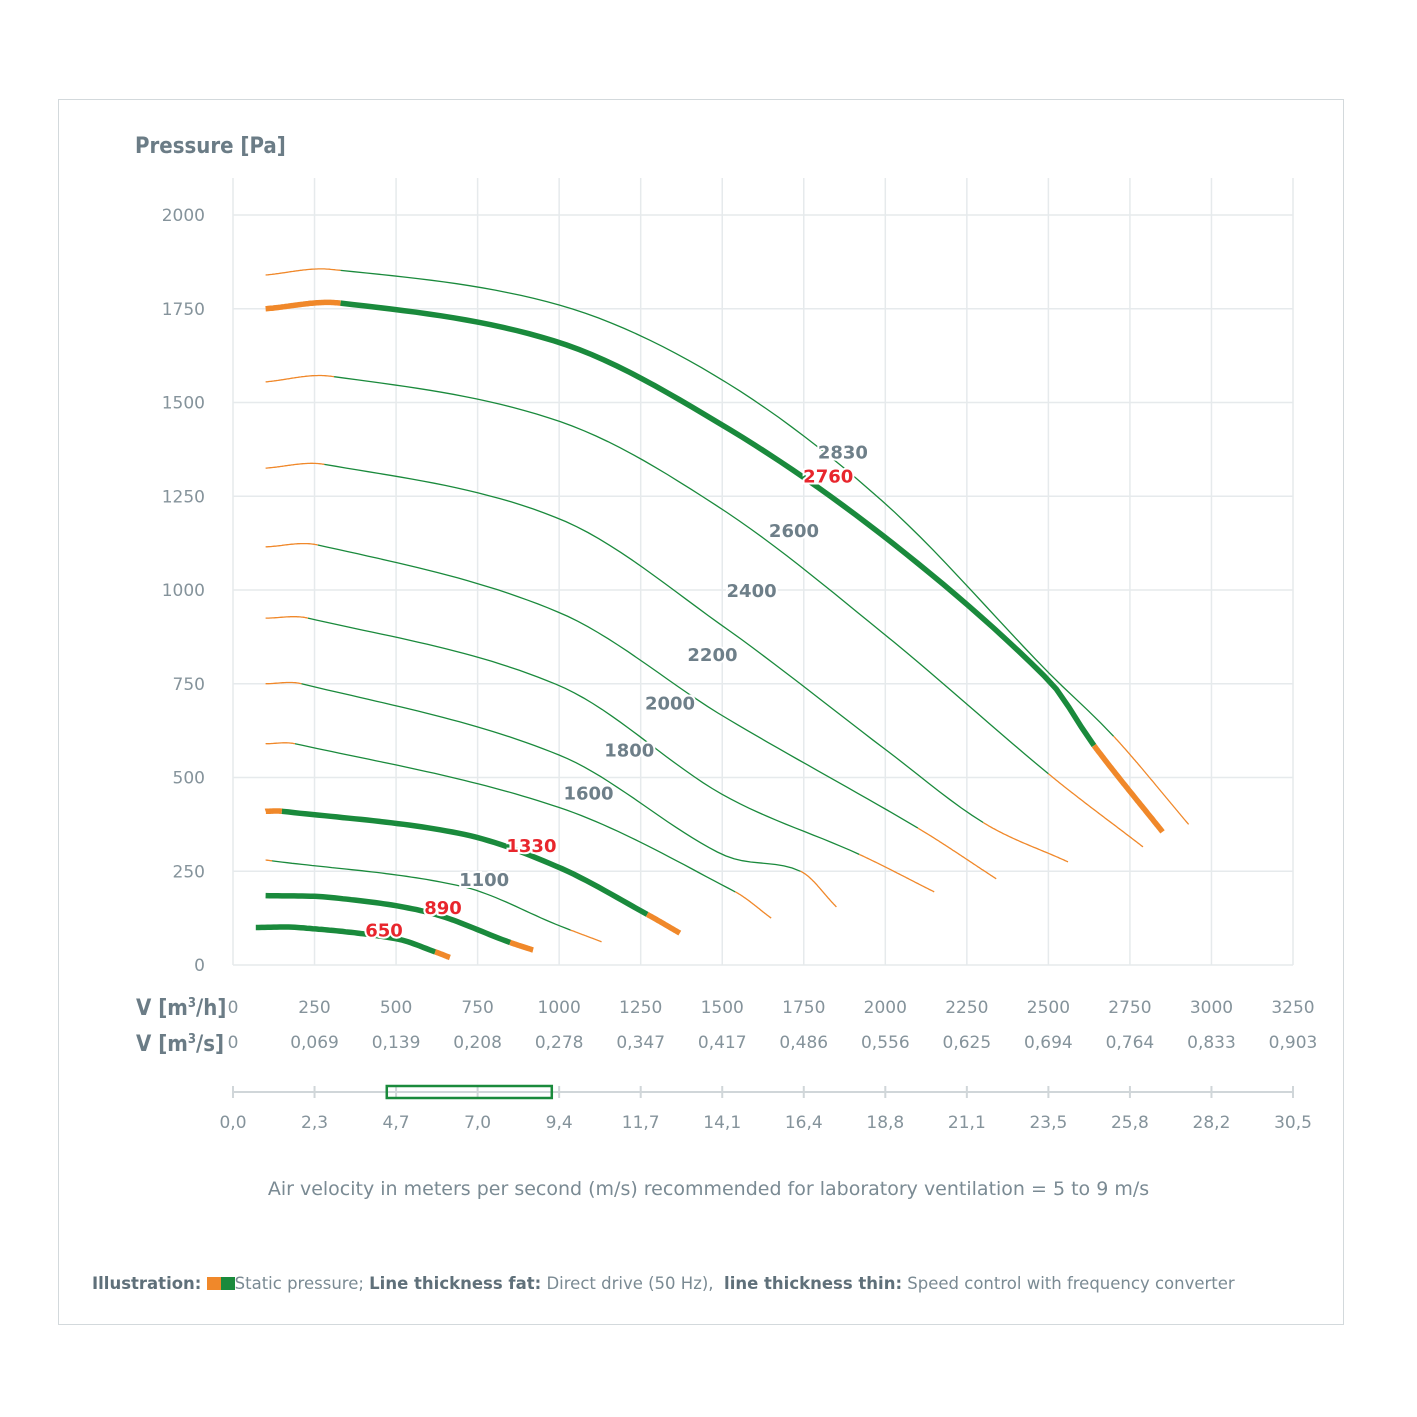 The height and width of the screenshot is (1417, 1417). What do you see at coordinates (396, 1008) in the screenshot?
I see `x-tick-label: 500` at bounding box center [396, 1008].